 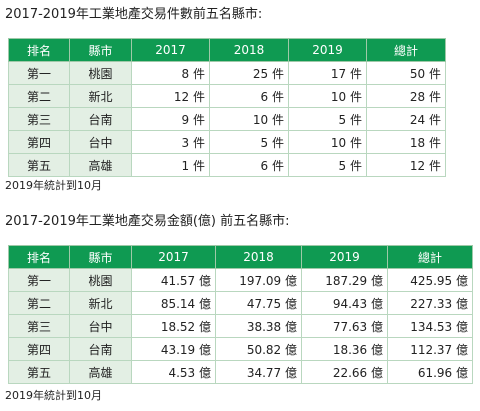 What do you see at coordinates (249, 73) in the screenshot?
I see `value-cell-2018: 25 件` at bounding box center [249, 73].